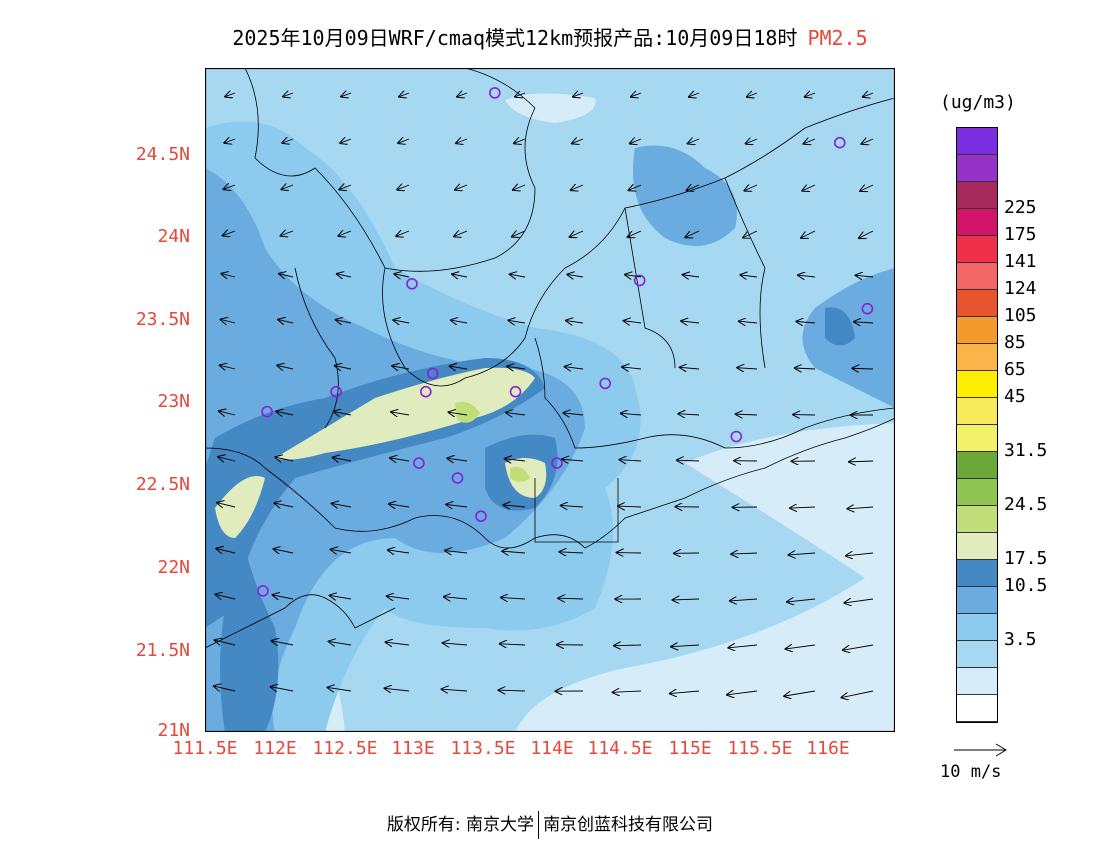 The height and width of the screenshot is (850, 1100). I want to click on colorbar-label: 225, so click(1020, 207).